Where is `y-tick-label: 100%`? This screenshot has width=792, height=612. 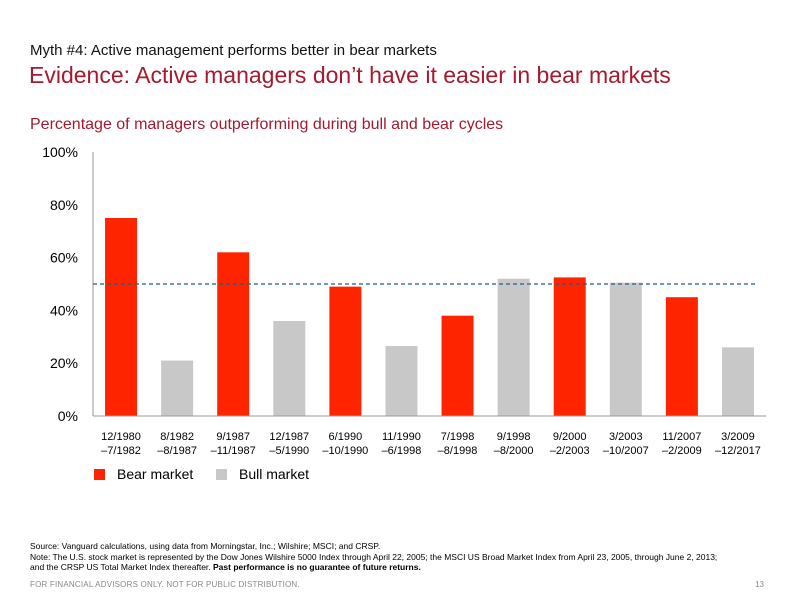
y-tick-label: 100% is located at coordinates (60, 152).